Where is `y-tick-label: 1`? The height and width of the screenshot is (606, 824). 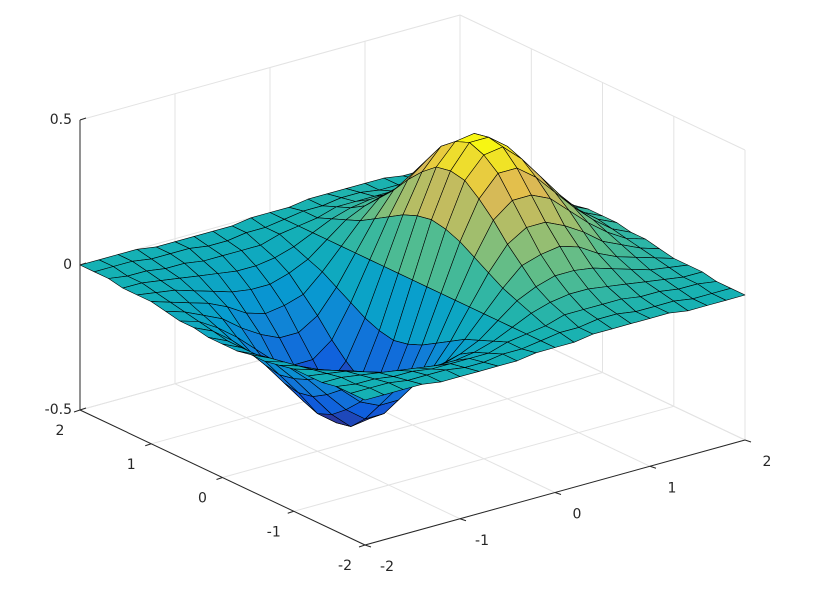 y-tick-label: 1 is located at coordinates (131, 465).